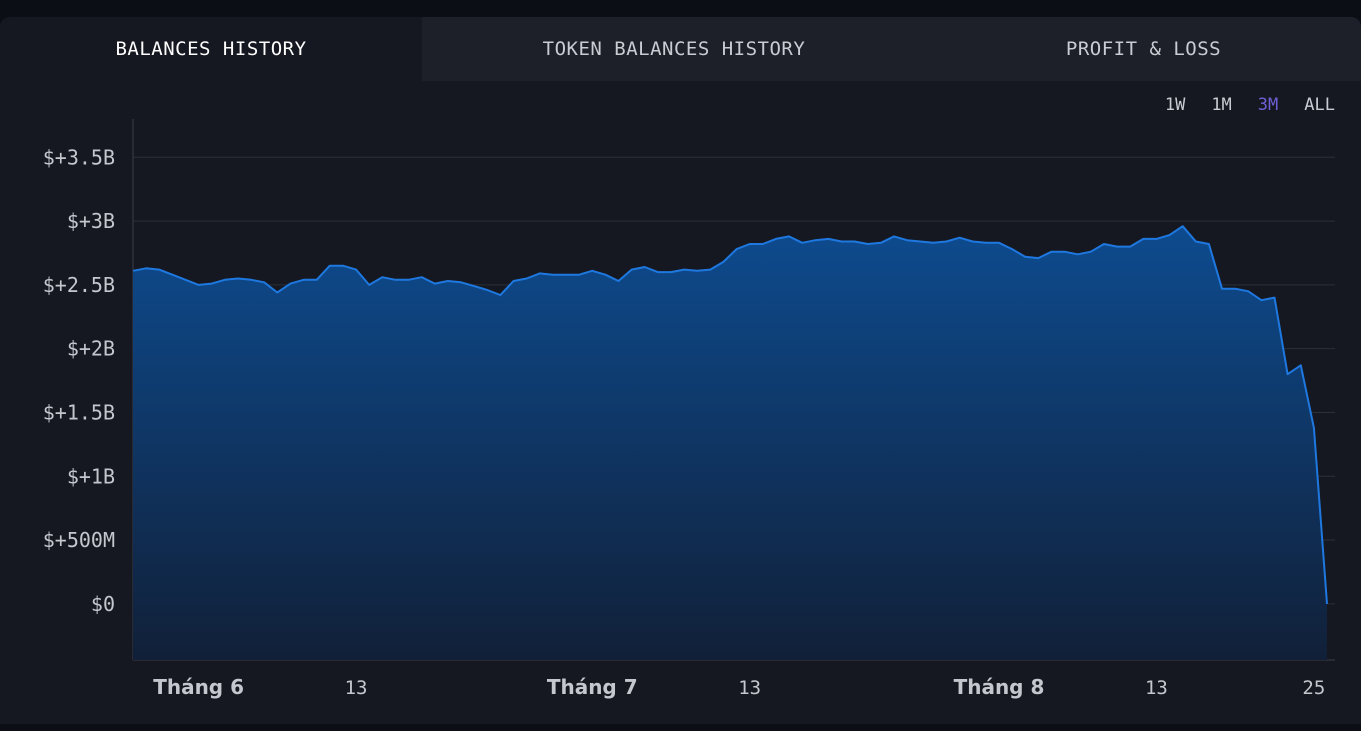 This screenshot has height=731, width=1361. Describe the element at coordinates (103, 604) in the screenshot. I see `y-tick-label: $0` at that location.